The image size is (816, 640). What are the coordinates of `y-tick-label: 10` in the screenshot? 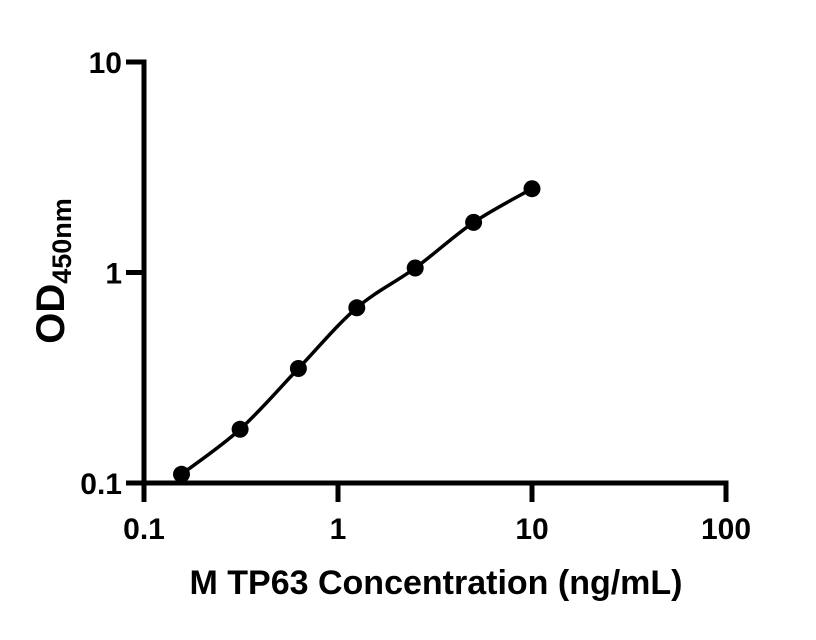 It's located at (105, 63).